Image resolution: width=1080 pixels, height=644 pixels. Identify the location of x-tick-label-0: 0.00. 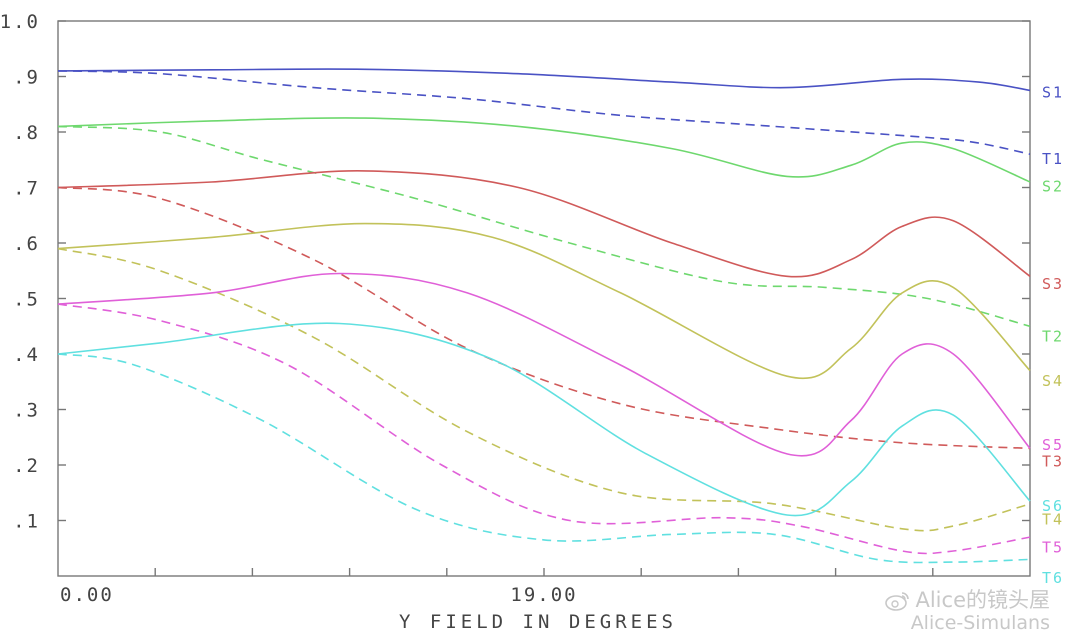
(87, 595).